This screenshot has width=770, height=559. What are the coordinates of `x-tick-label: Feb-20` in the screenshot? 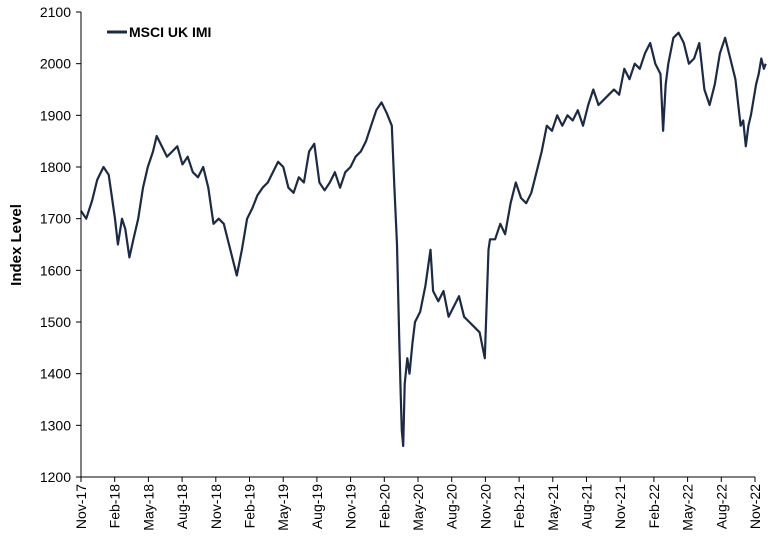 It's located at (384, 506).